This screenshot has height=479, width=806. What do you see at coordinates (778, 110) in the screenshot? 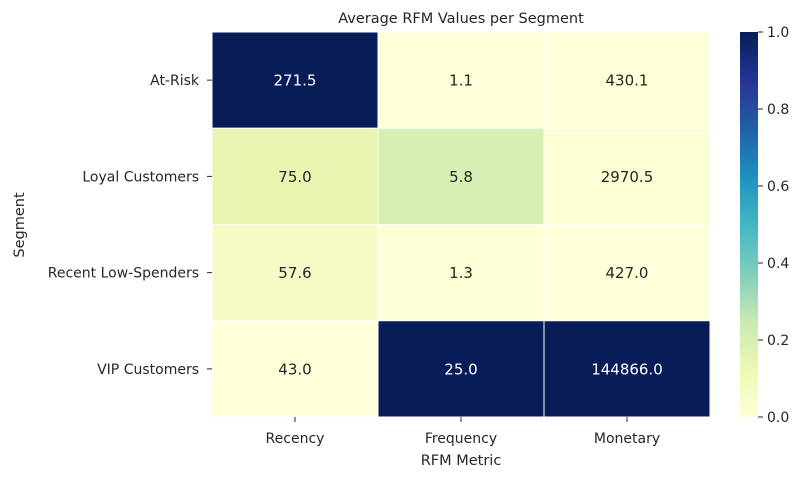
I see `colorbar-tick-label: 0.8` at bounding box center [778, 110].